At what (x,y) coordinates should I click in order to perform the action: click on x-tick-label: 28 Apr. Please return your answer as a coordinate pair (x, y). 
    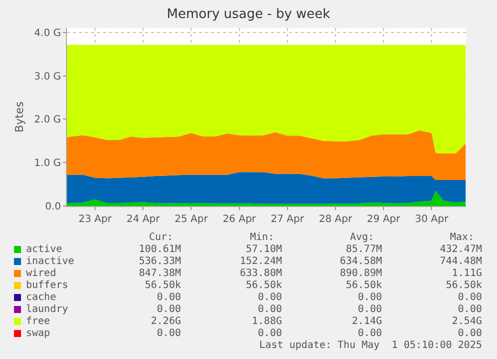
    Looking at the image, I should click on (335, 219).